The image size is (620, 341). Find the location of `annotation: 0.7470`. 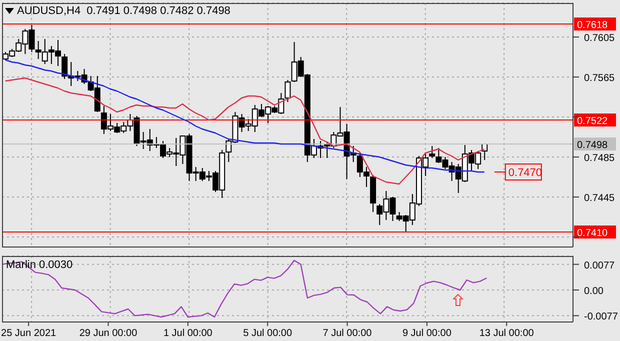

annotation: 0.7470 is located at coordinates (525, 173).